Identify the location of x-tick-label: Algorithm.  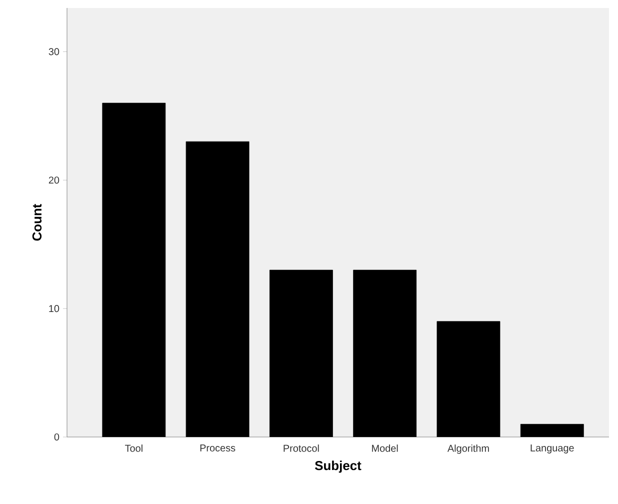
(468, 449).